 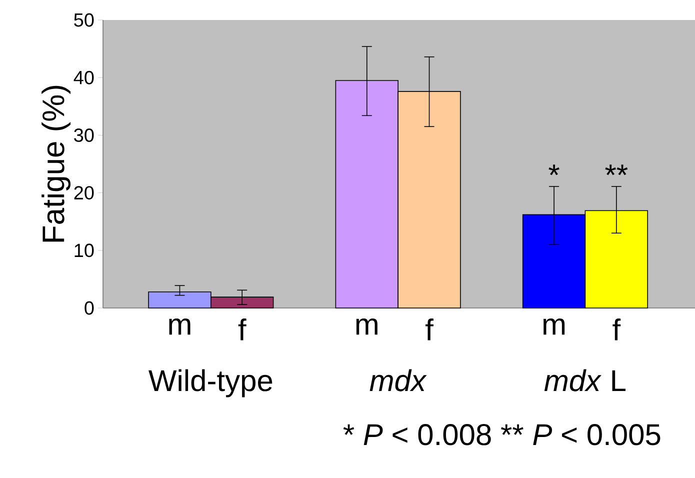 I want to click on y-tick-label: 30, so click(x=84, y=135).